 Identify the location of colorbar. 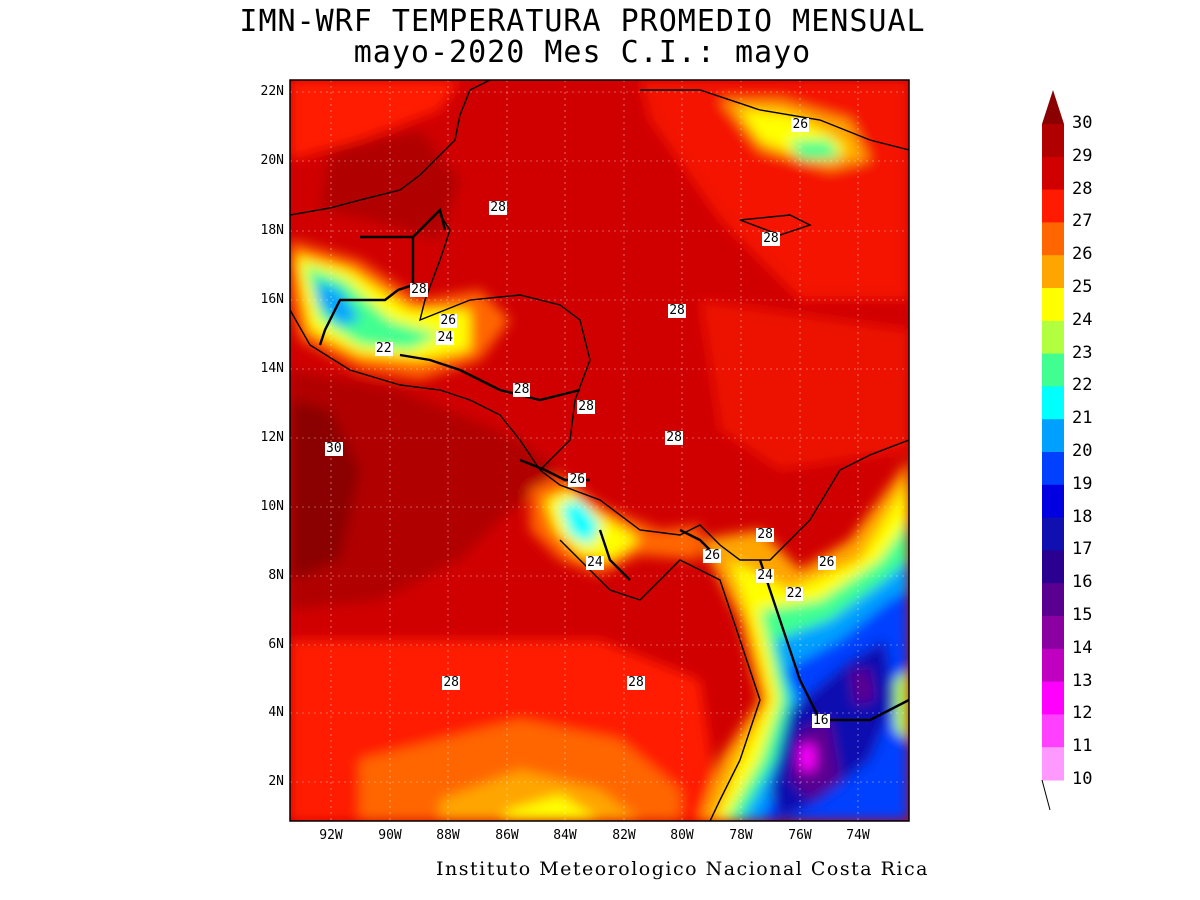
(1052, 450).